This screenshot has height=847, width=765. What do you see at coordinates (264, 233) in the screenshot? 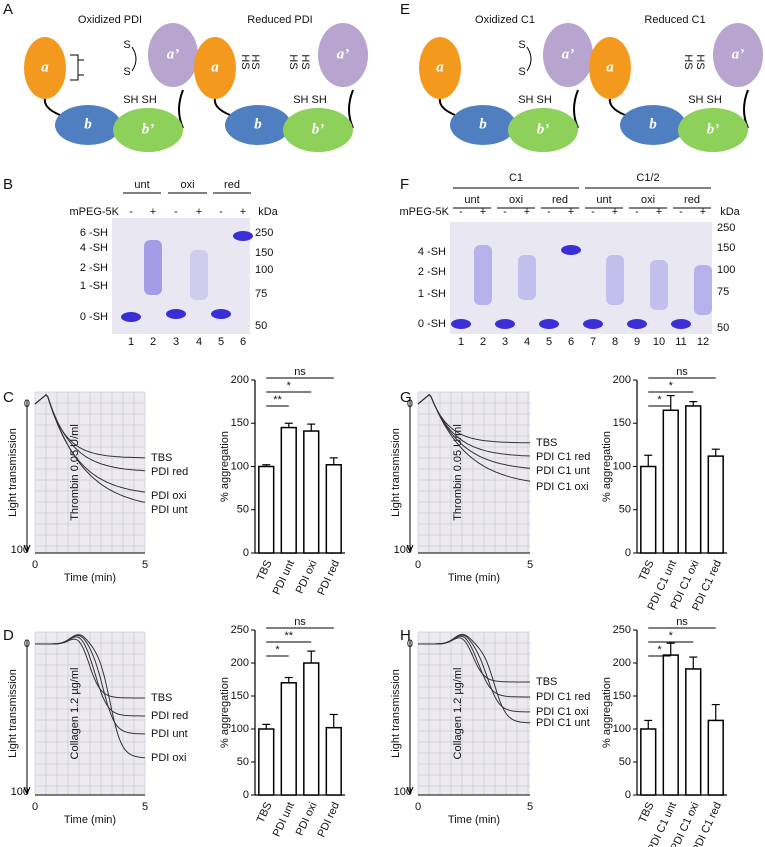
I see `mw-label: 250` at bounding box center [264, 233].